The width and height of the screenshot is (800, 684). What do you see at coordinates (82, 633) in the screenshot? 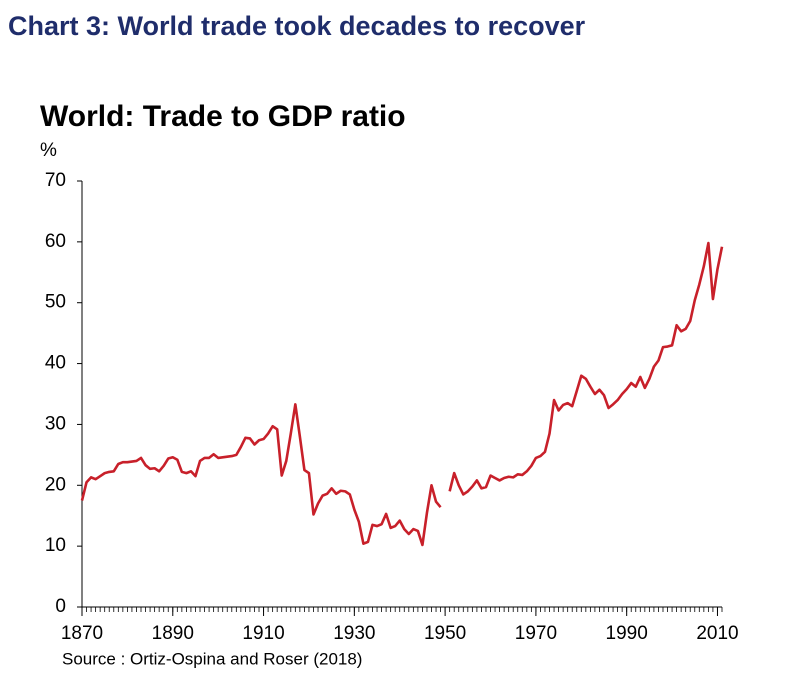
I see `x-tick-label: 1870` at bounding box center [82, 633].